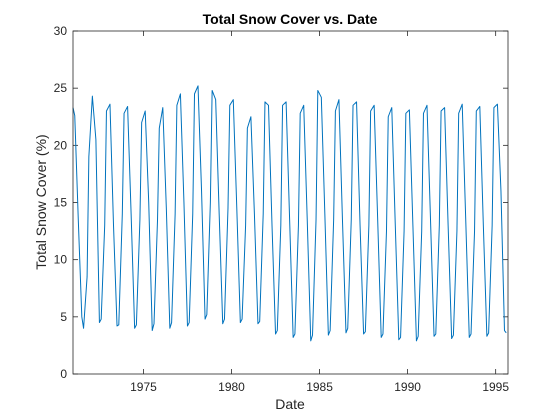 The image size is (560, 420). What do you see at coordinates (495, 387) in the screenshot?
I see `x-tick-label: 1995` at bounding box center [495, 387].